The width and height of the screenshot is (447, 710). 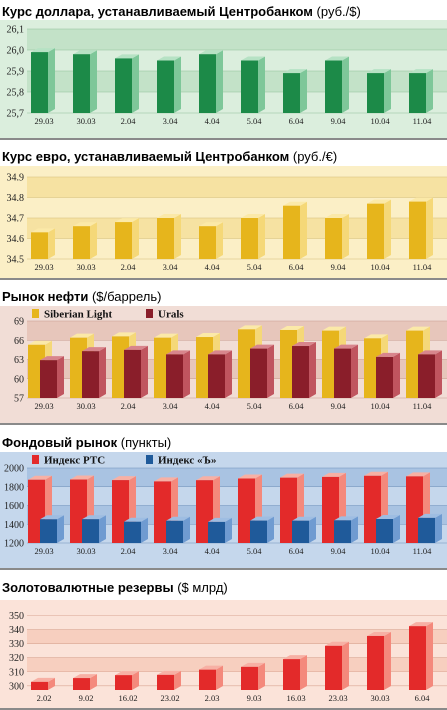 What do you see at coordinates (35, 459) in the screenshot?
I see `legend-swatch` at bounding box center [35, 459].